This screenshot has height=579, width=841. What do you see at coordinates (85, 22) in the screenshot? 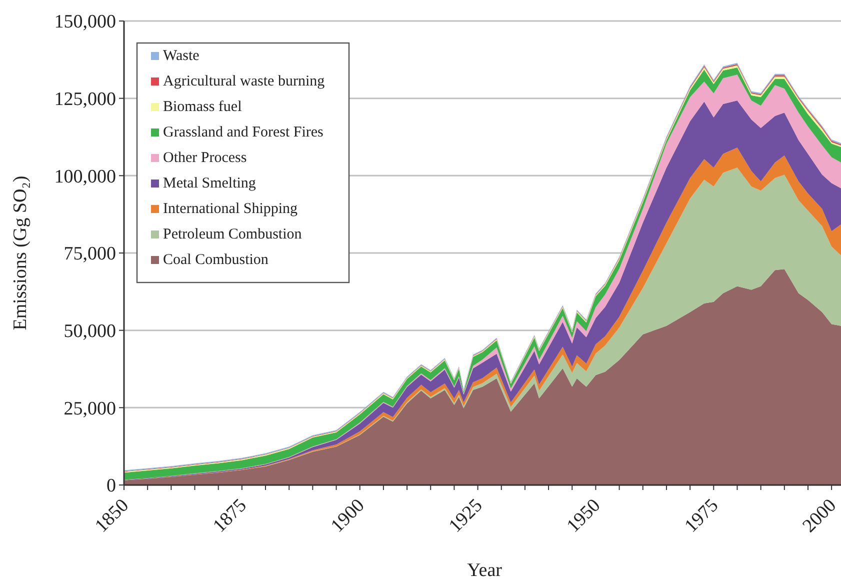
I see `y-tick-label: 150,000` at bounding box center [85, 22].